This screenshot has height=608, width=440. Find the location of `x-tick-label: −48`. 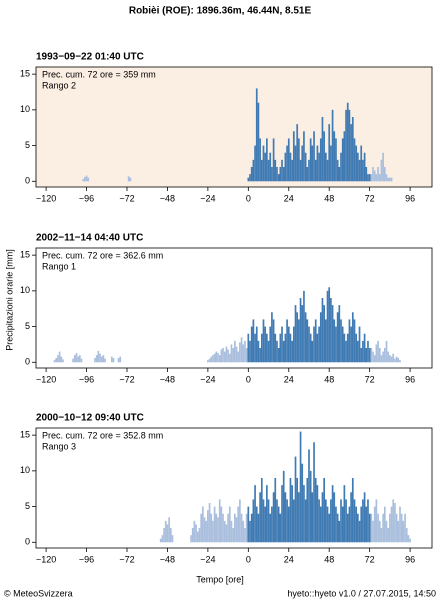

x-tick-label: −48 is located at coordinates (167, 379).